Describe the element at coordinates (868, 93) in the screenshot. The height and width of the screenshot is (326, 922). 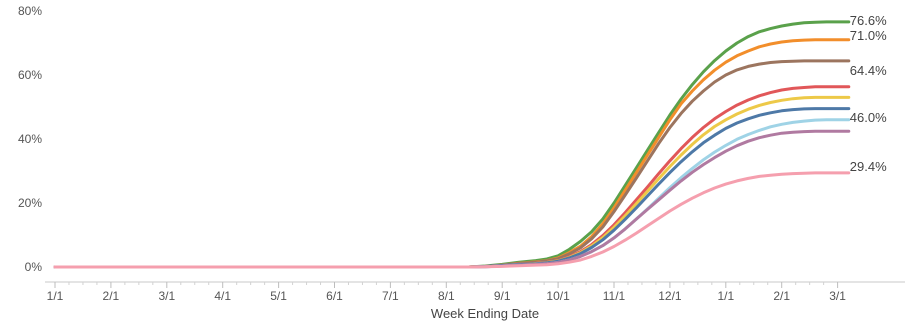
I see `end-labels: 76.6%71.0% 64.4% 46.0% 29.4%` at that location.